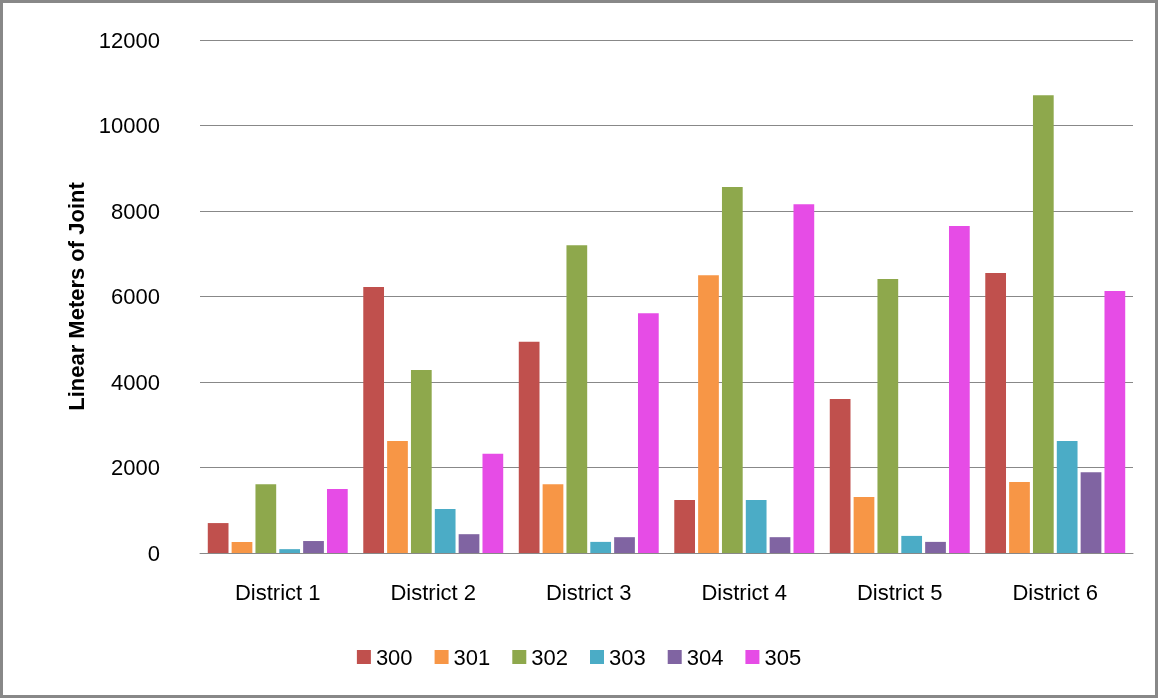 This screenshot has height=698, width=1158. I want to click on x-tick-label: District 6, so click(1055, 592).